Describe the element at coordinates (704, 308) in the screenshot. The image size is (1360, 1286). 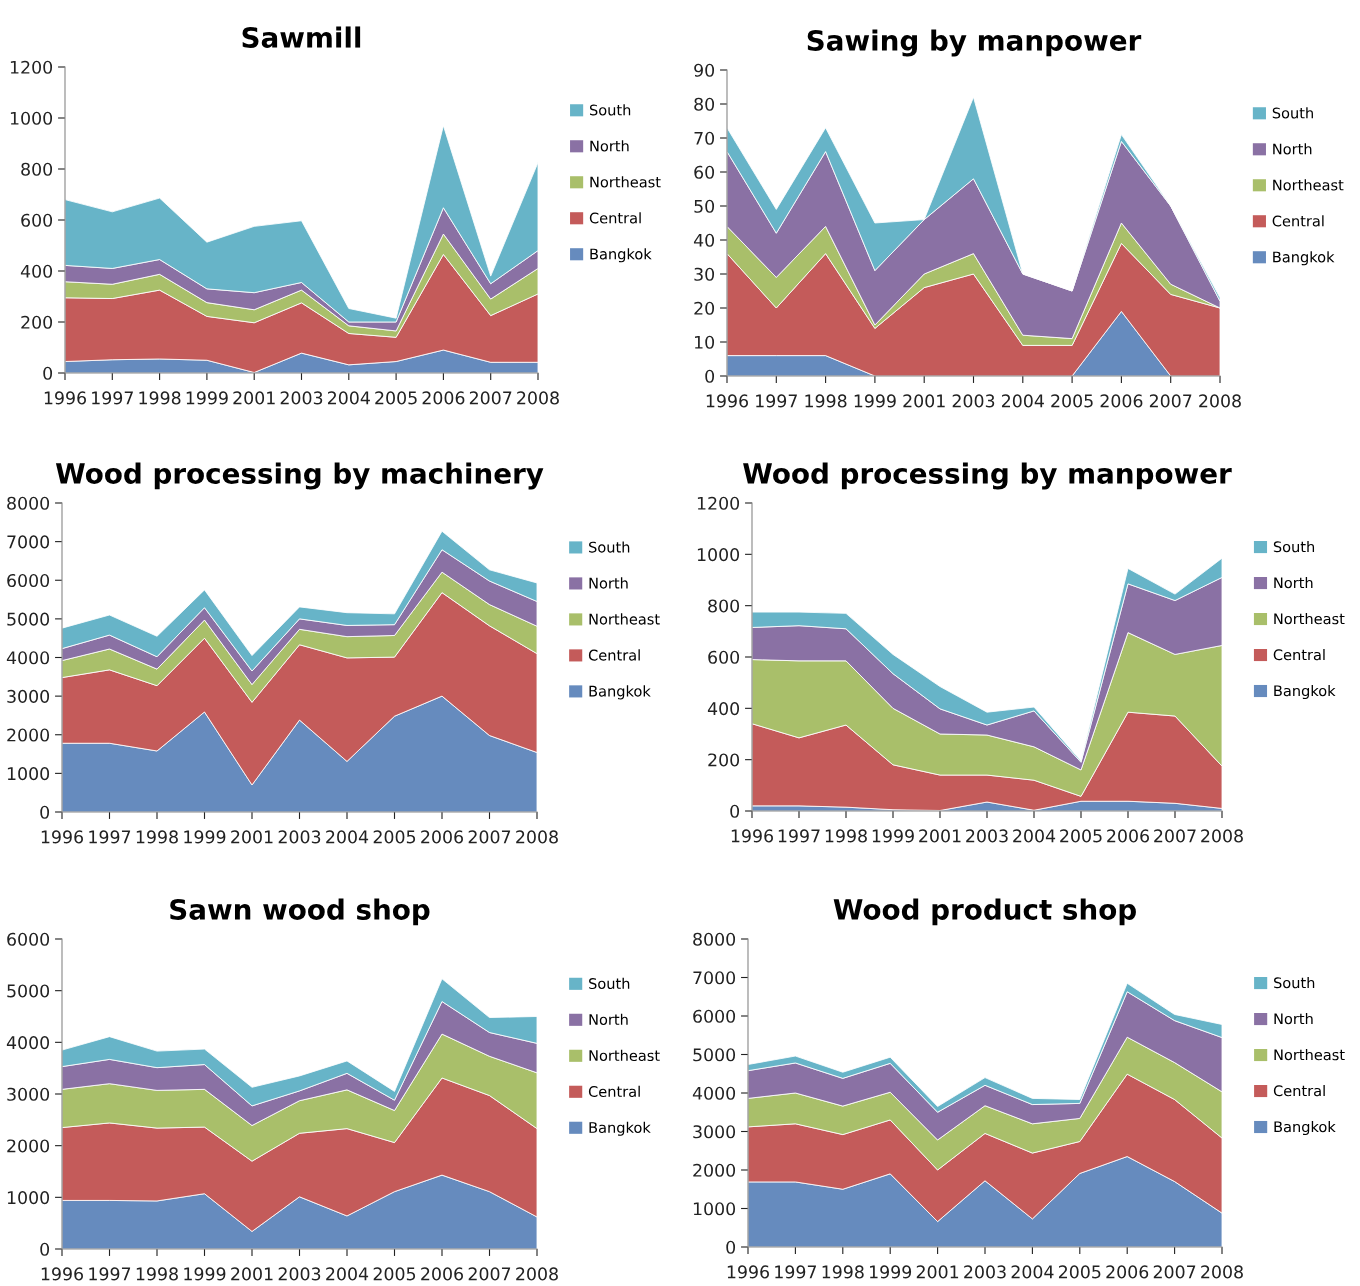
I see `y-tick-label: 20` at that location.